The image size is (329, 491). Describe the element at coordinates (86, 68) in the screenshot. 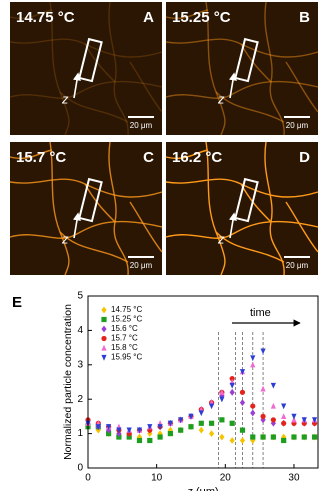

I see `micrograph-panel: 14.75 °C Az 20 μm` at that location.